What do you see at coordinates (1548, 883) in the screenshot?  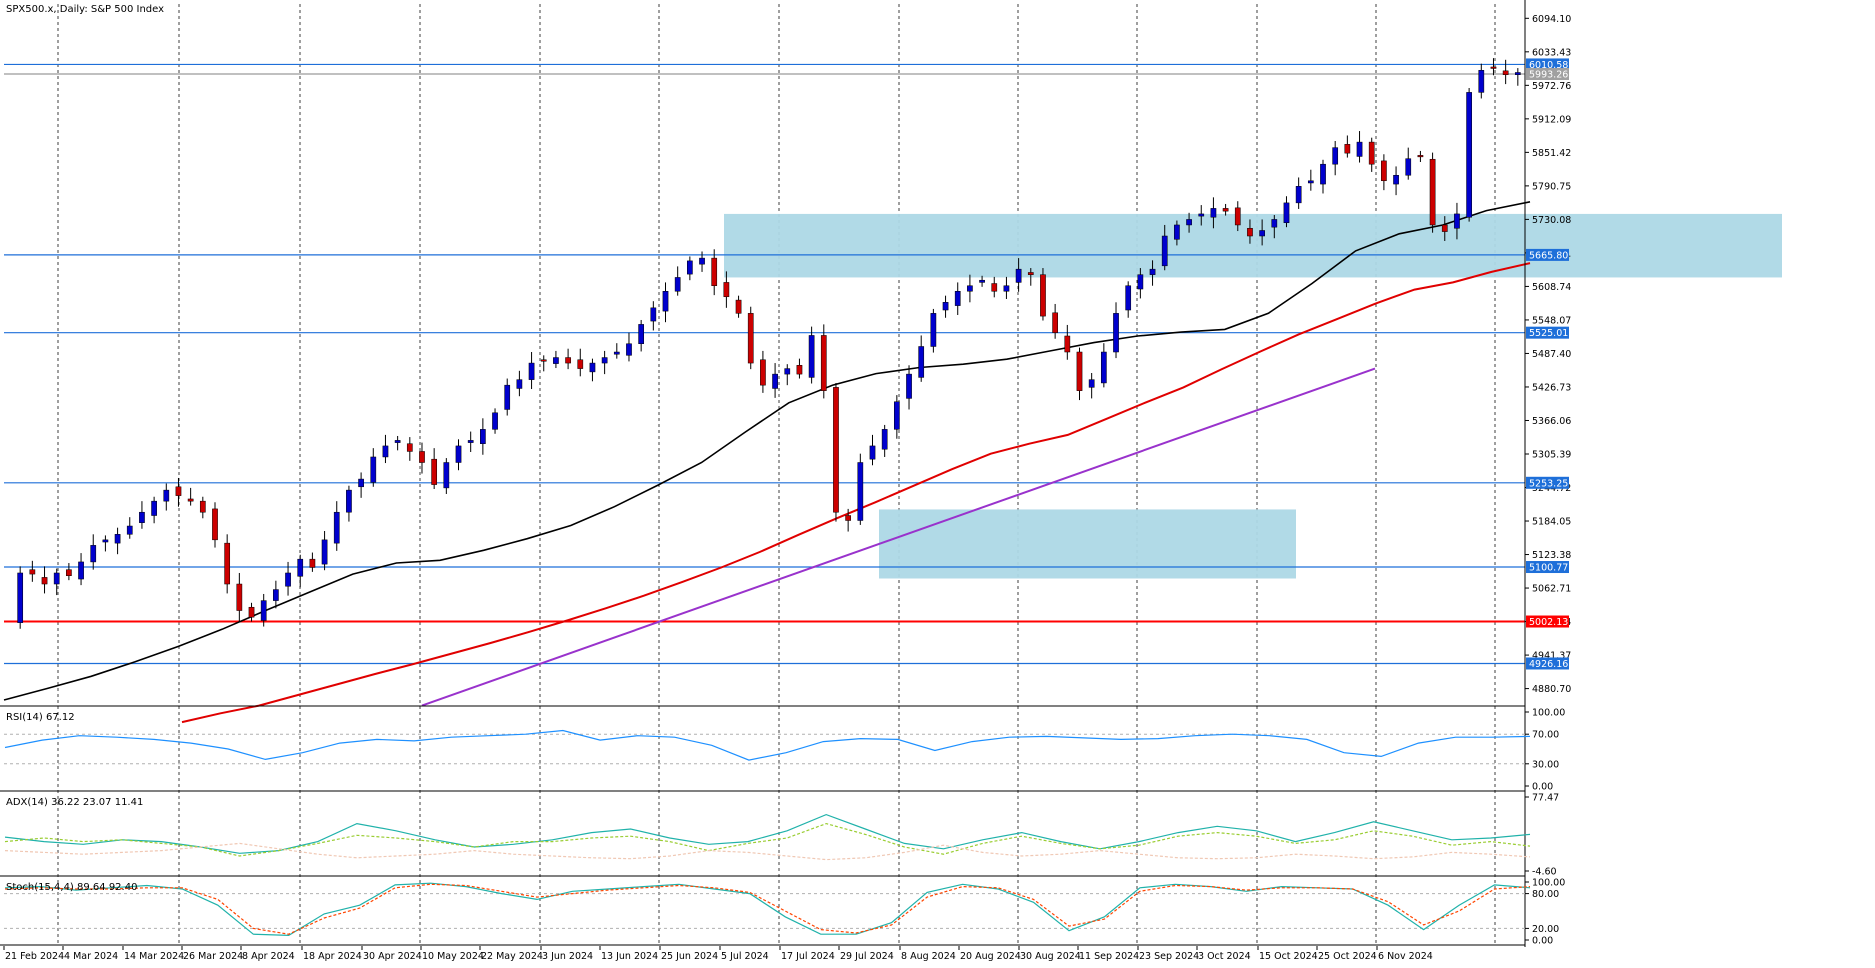 I see `y-tick-label: 100.00` at bounding box center [1548, 883].